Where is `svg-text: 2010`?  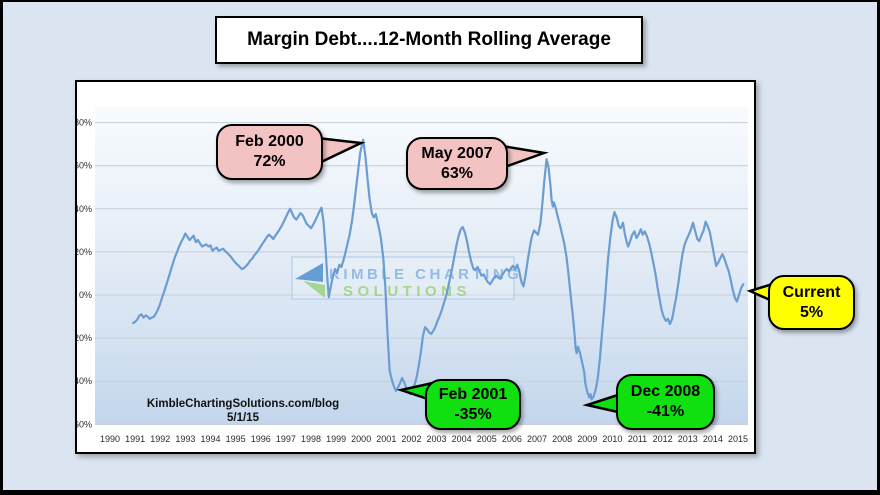
svg-text: 2010 is located at coordinates (612, 439).